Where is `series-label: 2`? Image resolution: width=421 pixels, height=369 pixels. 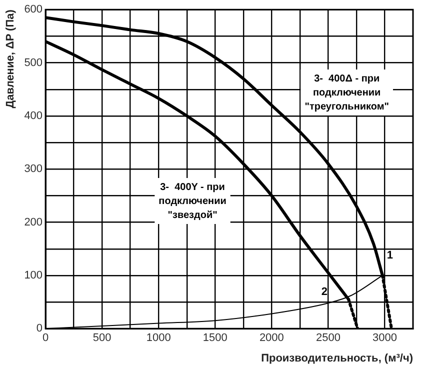
series-label: 2 is located at coordinates (324, 292).